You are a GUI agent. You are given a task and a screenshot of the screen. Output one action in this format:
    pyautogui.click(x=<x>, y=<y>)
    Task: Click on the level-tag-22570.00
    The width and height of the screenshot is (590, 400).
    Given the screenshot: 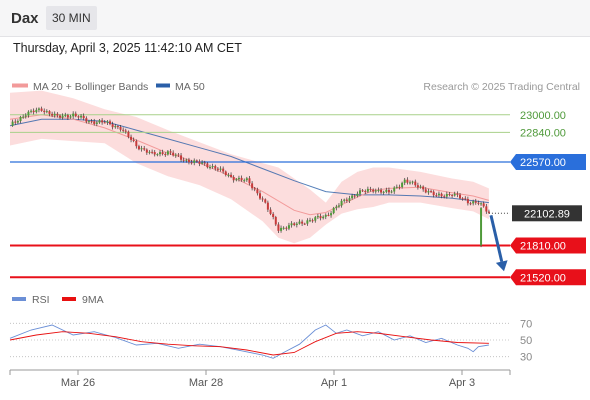 What is the action you would take?
    pyautogui.click(x=548, y=161)
    